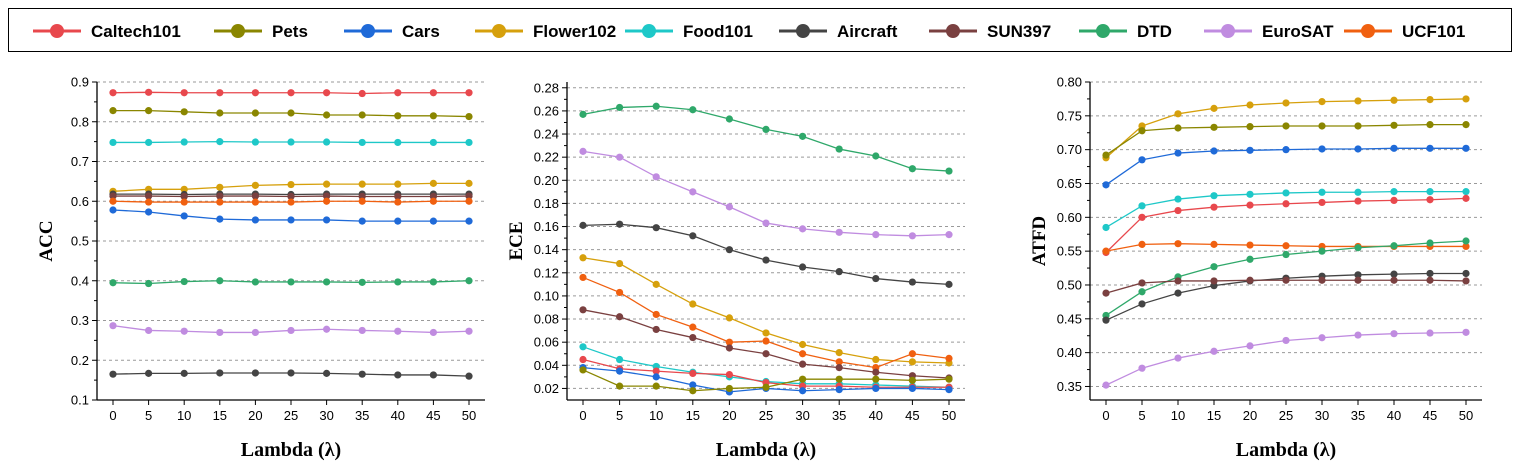  I want to click on y-tick-label: 0.1, so click(80, 400).